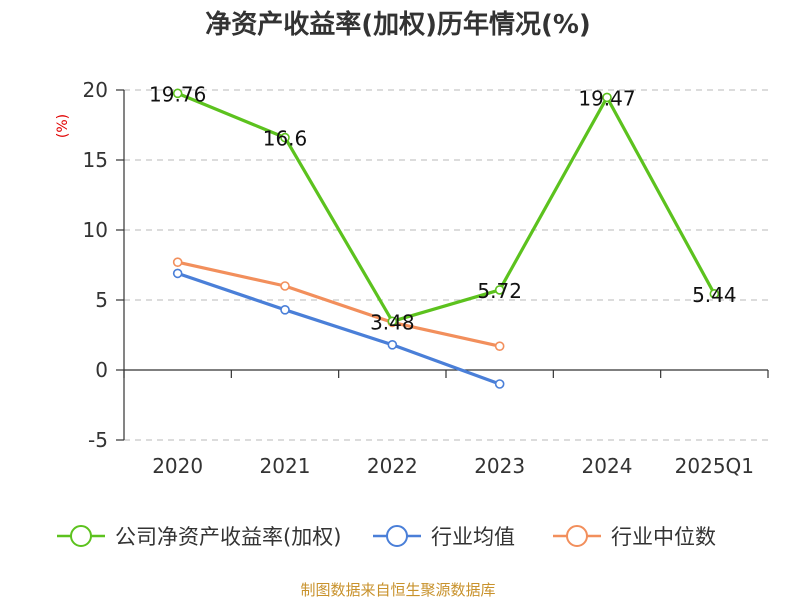 This screenshot has width=800, height=600. Describe the element at coordinates (101, 300) in the screenshot. I see `y-tick-label: 5` at that location.